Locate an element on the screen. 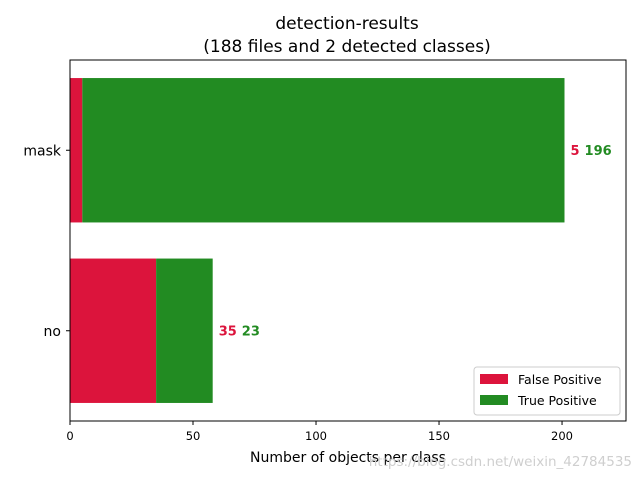 The width and height of the screenshot is (641, 484). chart-title-line1: detection-results is located at coordinates (347, 24).